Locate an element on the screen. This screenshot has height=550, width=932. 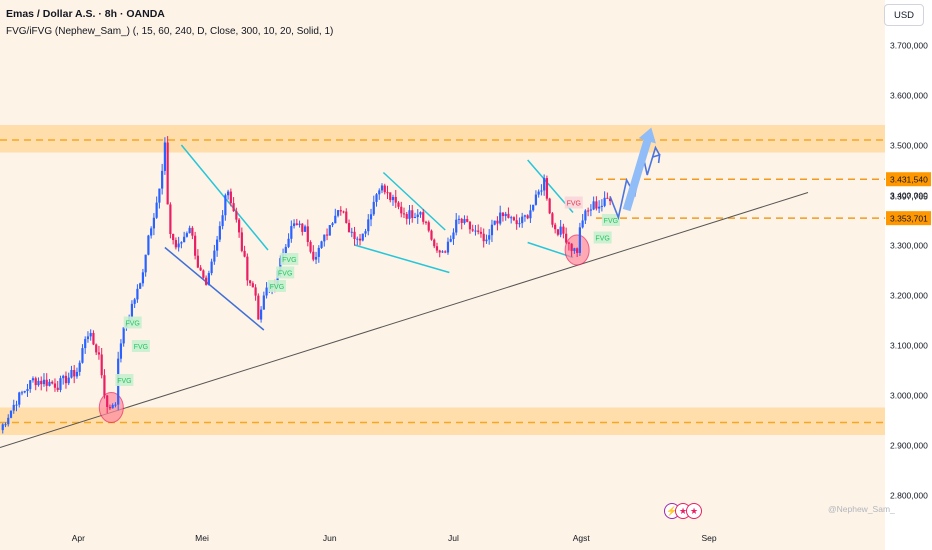
price-label-box is located at coordinates (908, 179).